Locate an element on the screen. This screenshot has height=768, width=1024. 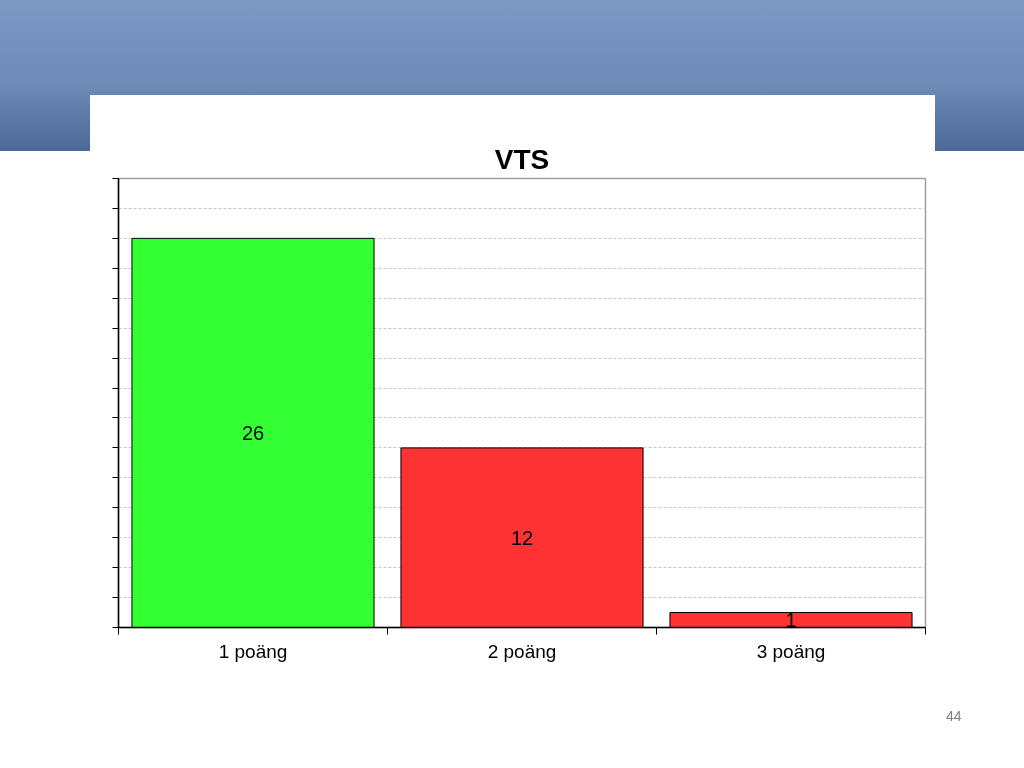
data-label: 26 is located at coordinates (253, 432).